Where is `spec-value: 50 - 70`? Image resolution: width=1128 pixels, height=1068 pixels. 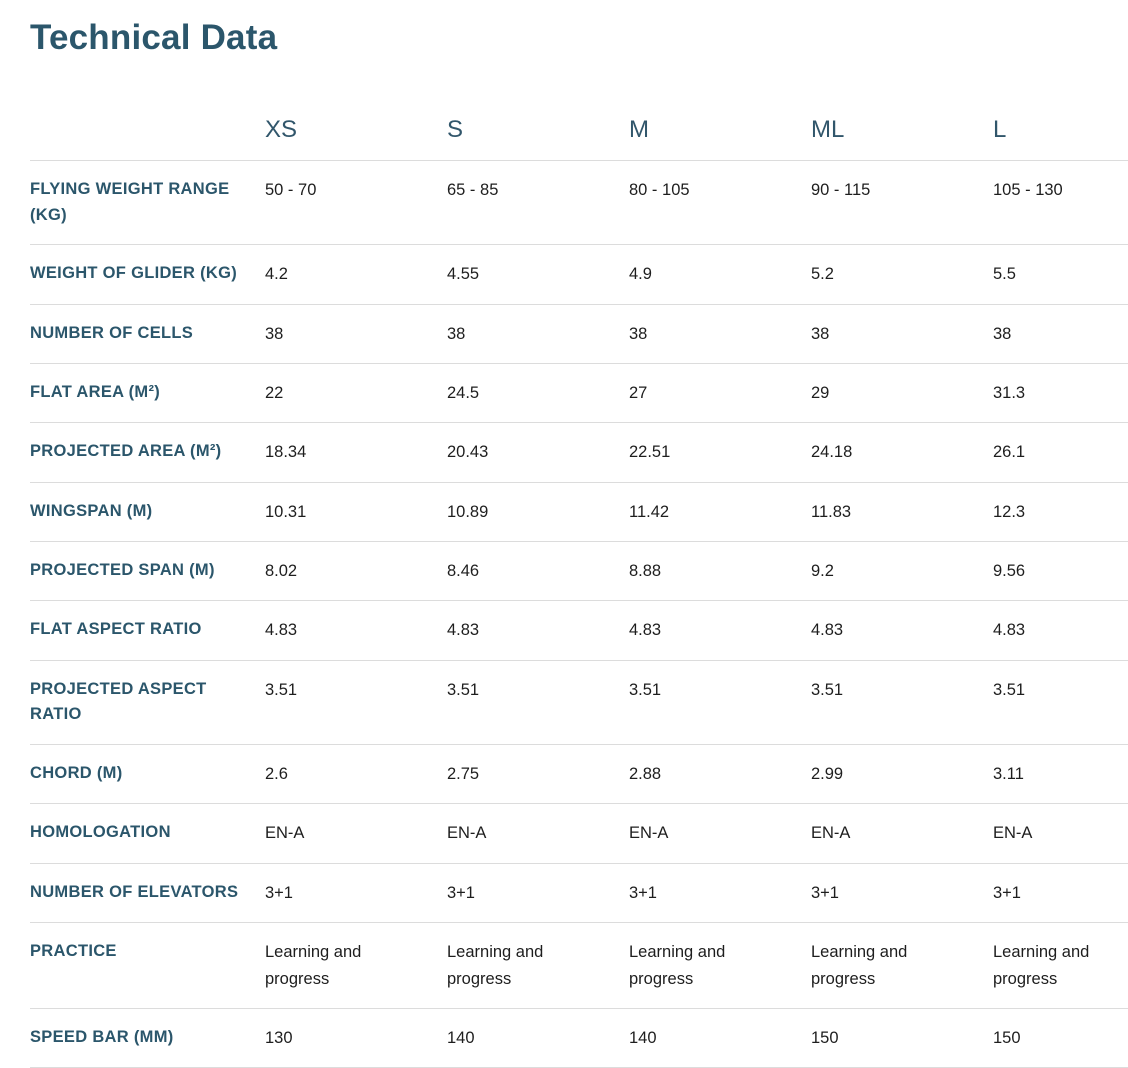
spec-value: 50 - 70 is located at coordinates (291, 190).